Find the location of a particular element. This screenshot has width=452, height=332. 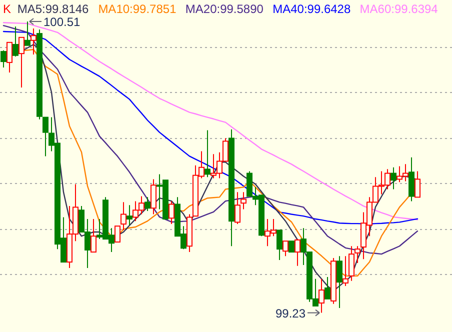

text: MA60:99.6394 is located at coordinates (399, 9).